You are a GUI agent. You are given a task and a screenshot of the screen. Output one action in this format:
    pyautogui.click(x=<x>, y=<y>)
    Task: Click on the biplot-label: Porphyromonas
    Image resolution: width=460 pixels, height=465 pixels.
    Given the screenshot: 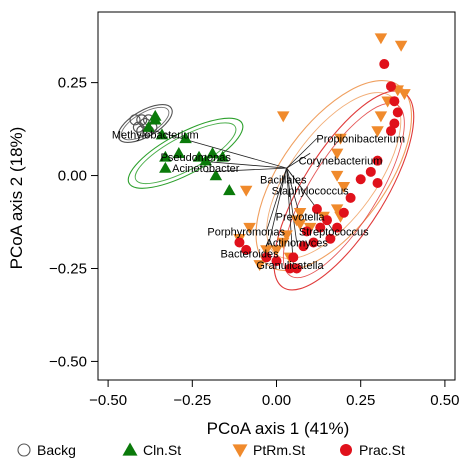 What is the action you would take?
    pyautogui.click(x=246, y=232)
    